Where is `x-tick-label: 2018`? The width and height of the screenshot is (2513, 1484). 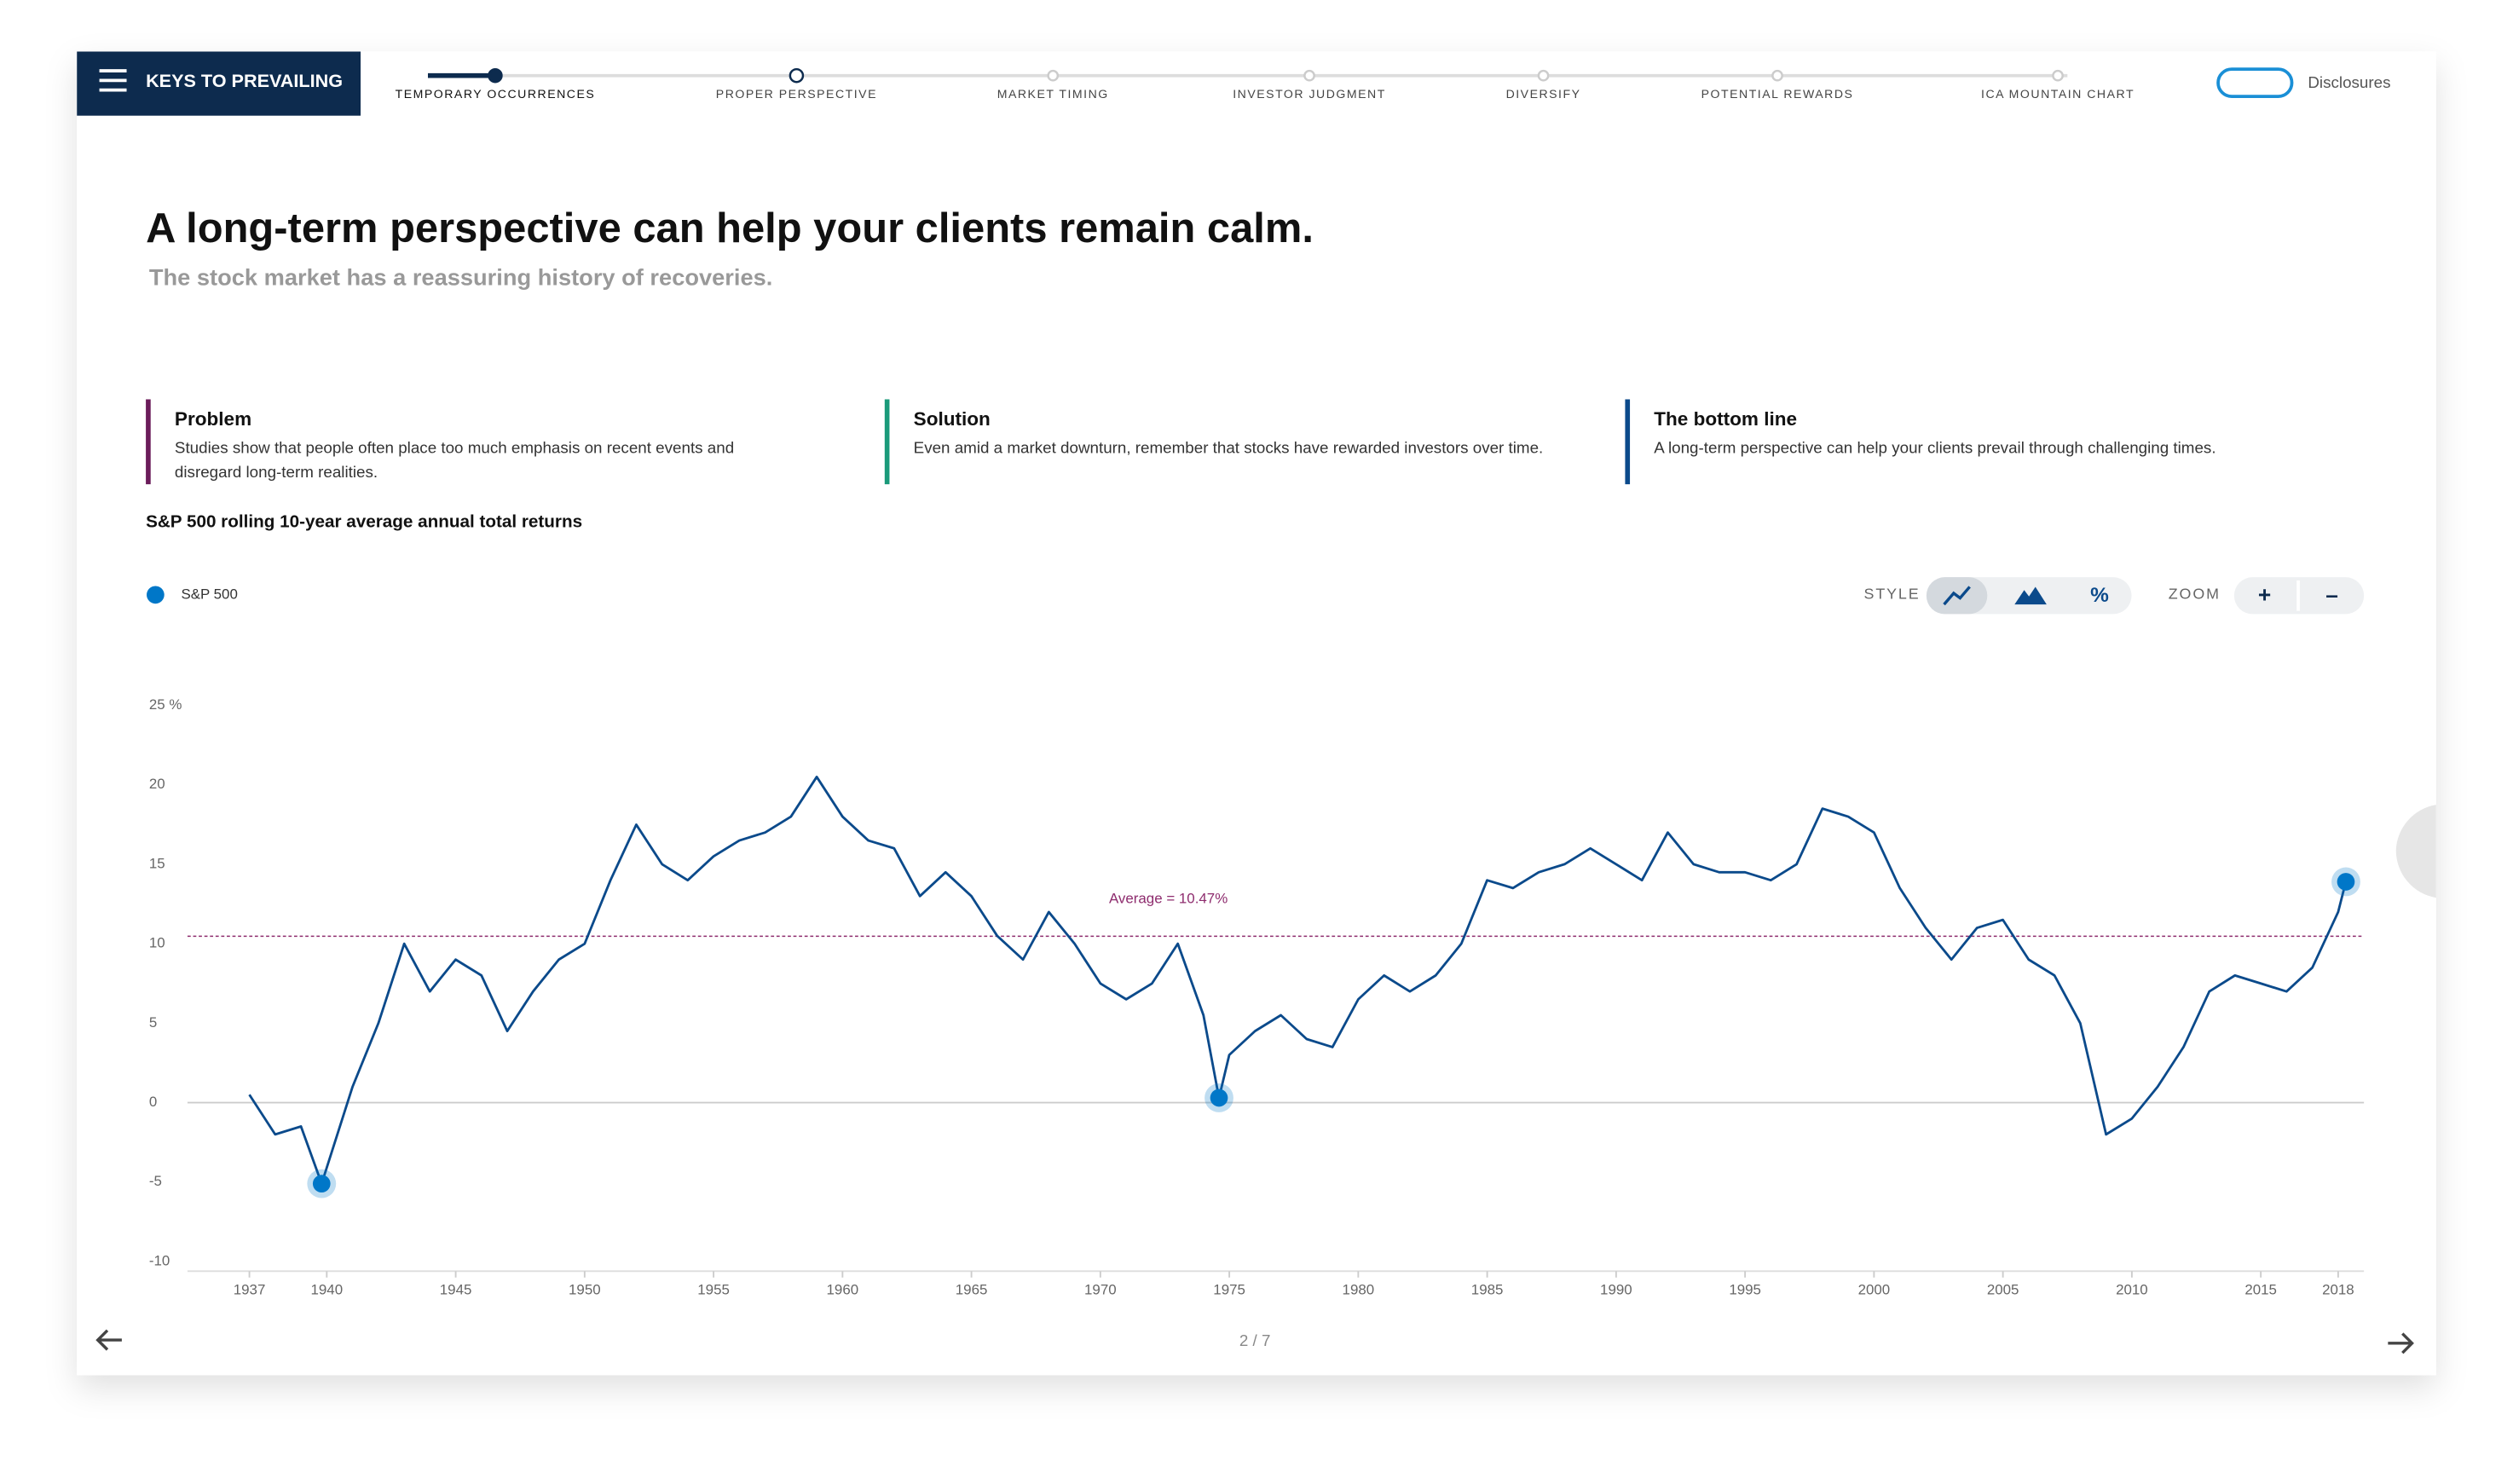
x-tick-label: 2018 is located at coordinates (2338, 1289).